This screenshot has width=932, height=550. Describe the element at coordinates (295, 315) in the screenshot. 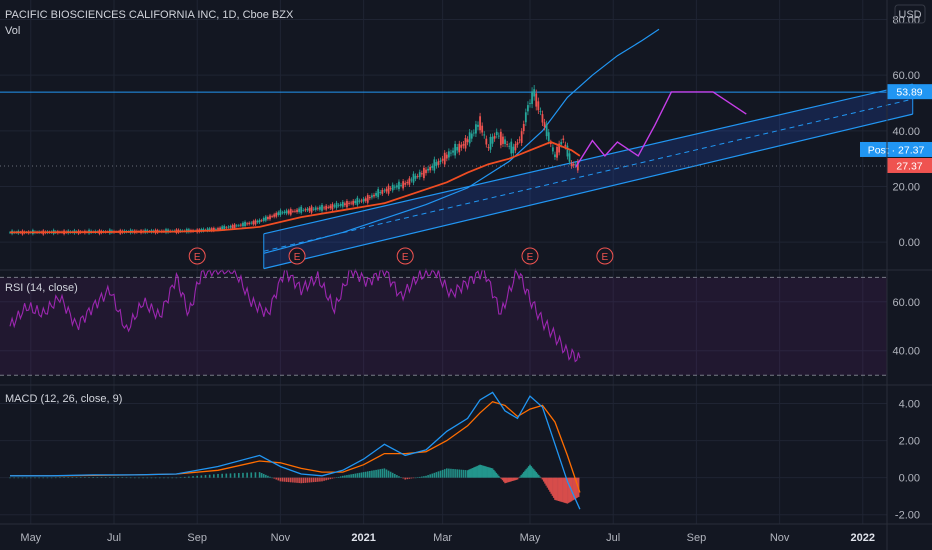

I see `rsi-line` at that location.